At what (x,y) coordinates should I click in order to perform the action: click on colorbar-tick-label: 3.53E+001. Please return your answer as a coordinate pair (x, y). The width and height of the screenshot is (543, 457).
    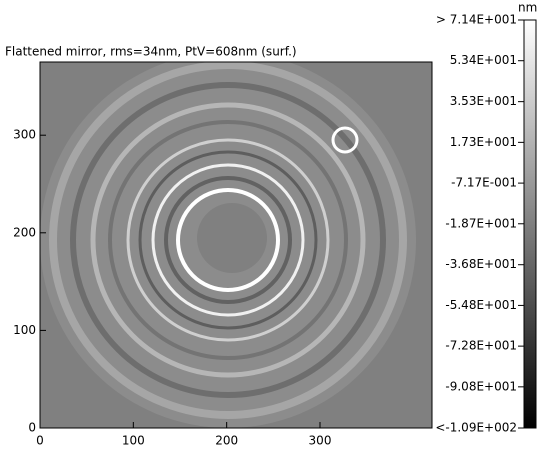
    Looking at the image, I should click on (483, 101).